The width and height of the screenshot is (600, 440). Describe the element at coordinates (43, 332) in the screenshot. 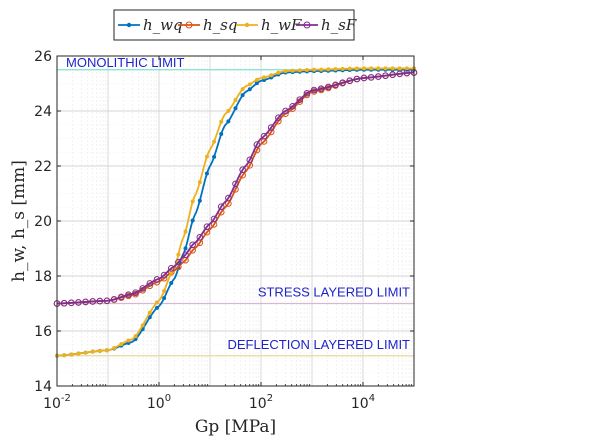

I see `y-tick-label: 16` at that location.